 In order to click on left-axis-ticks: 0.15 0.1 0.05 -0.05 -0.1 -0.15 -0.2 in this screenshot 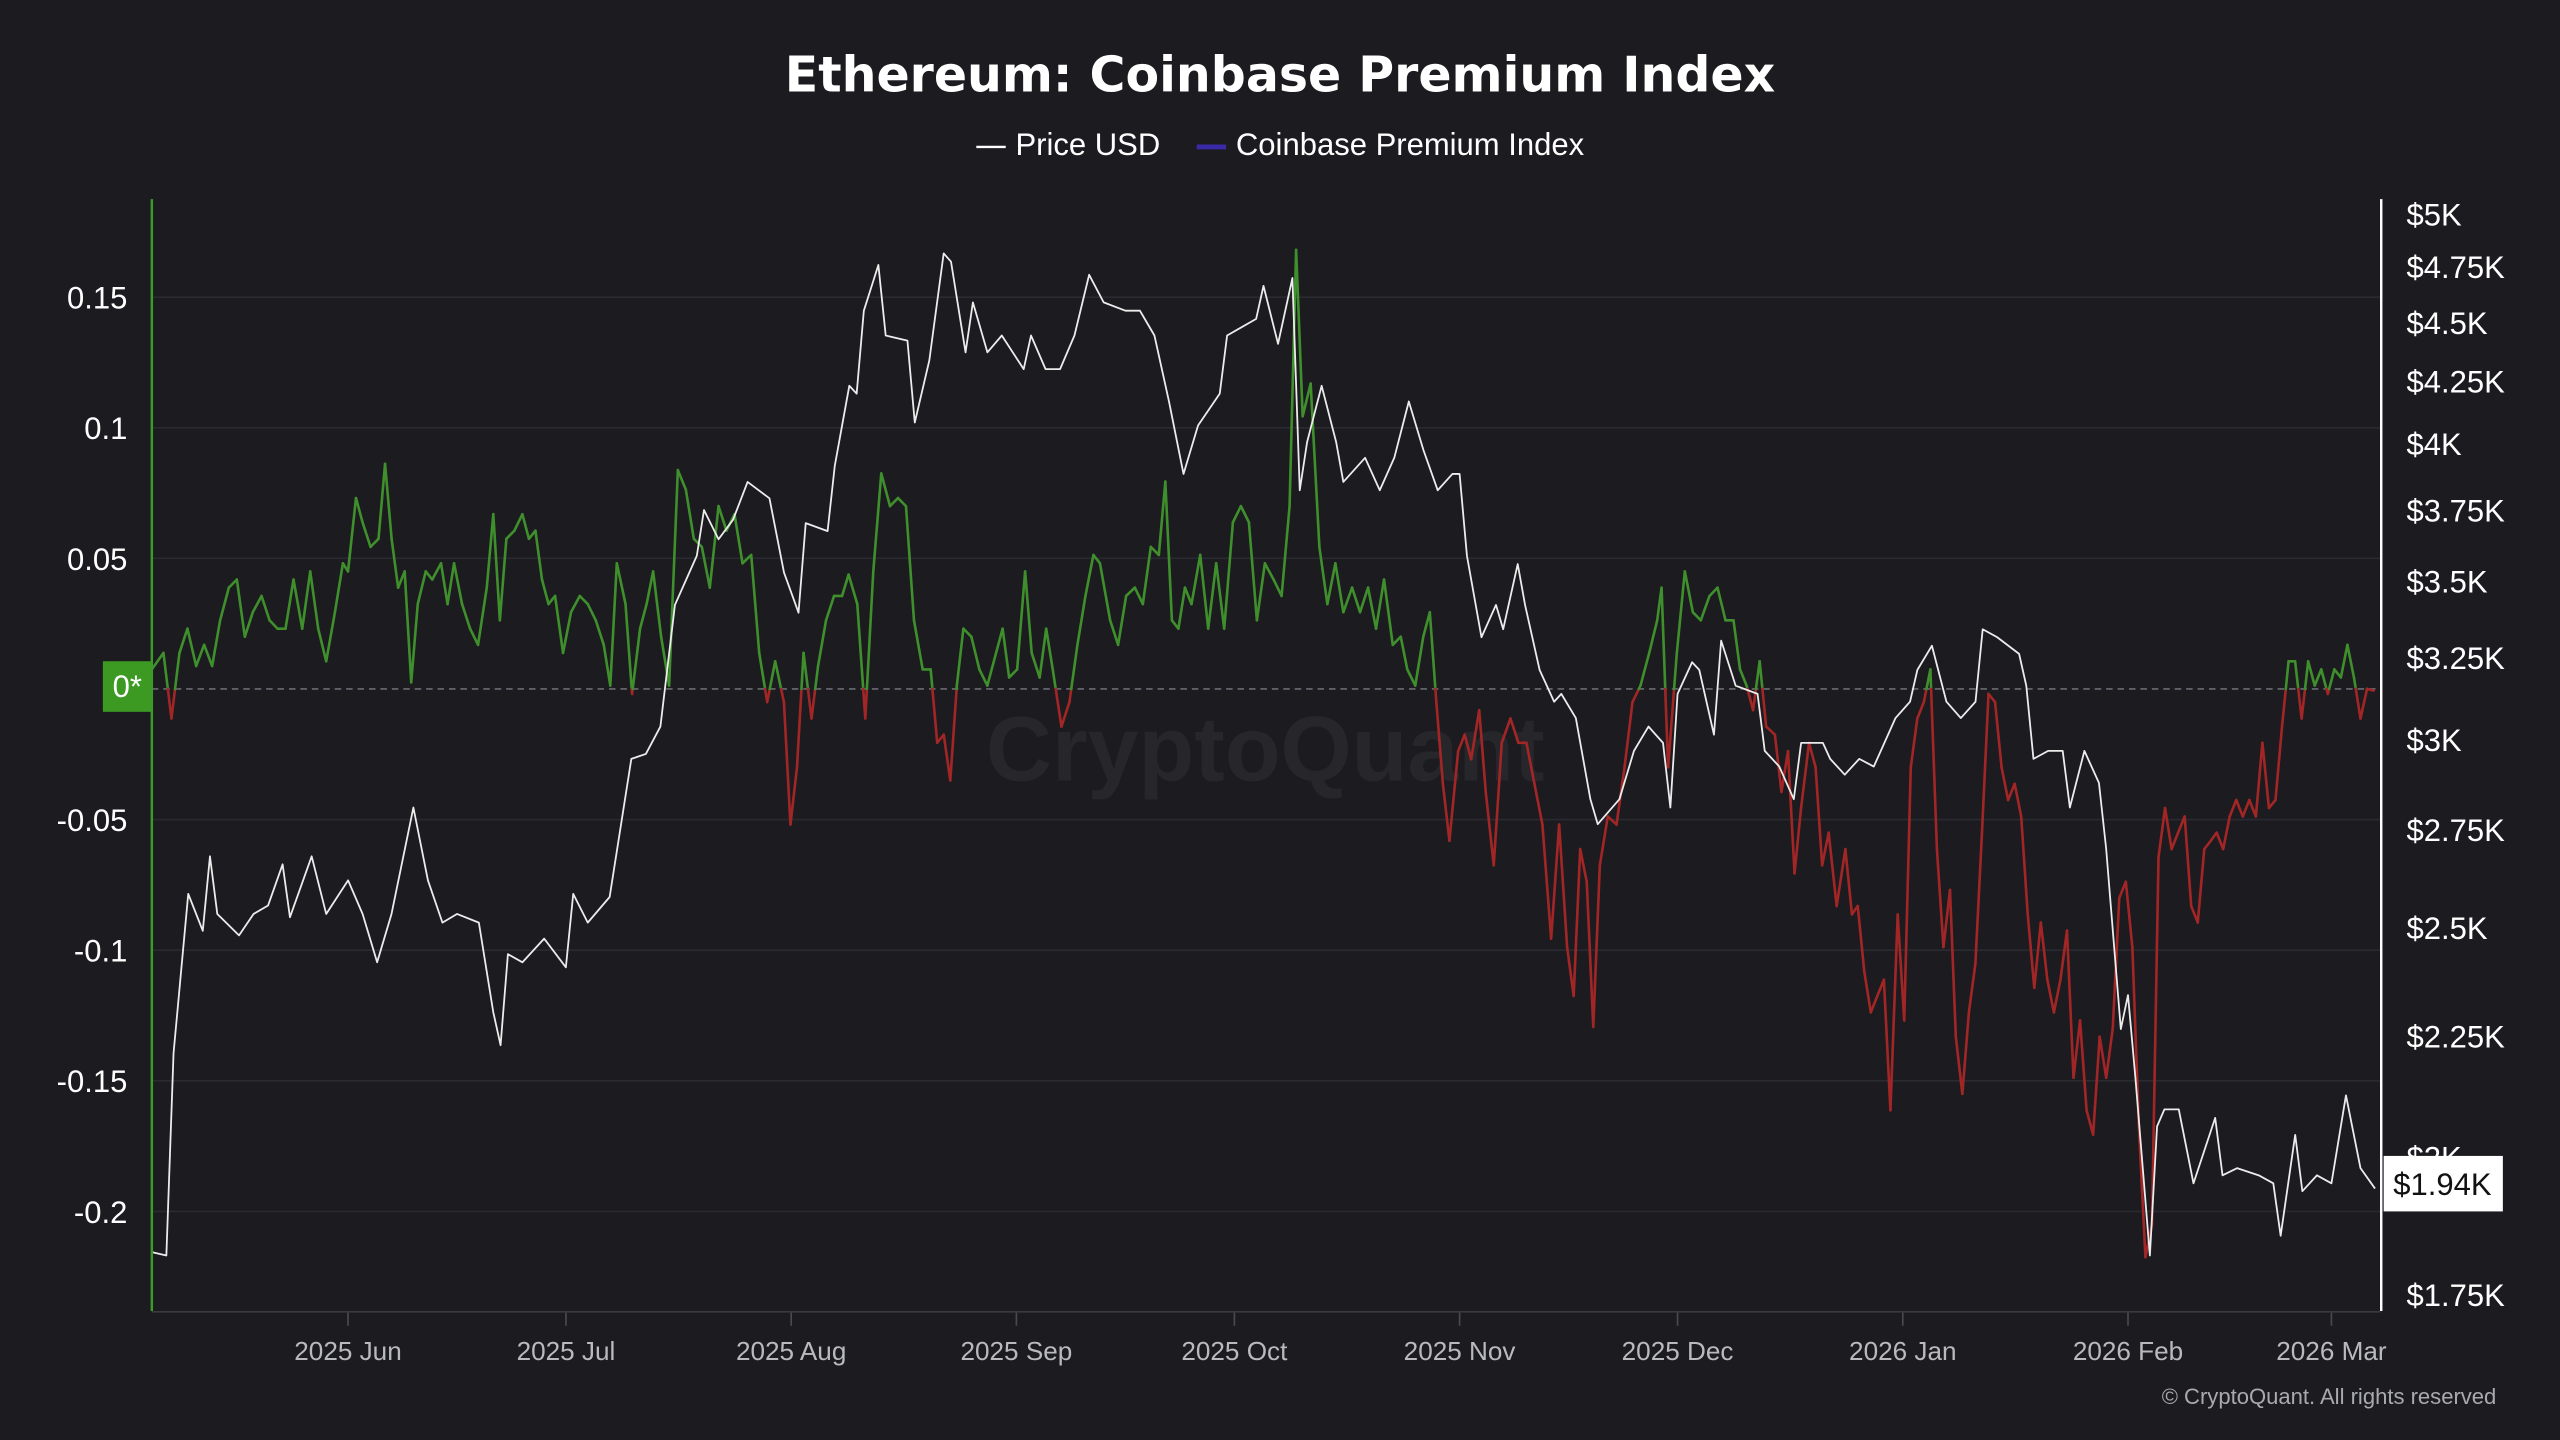, I will do `click(92, 755)`.